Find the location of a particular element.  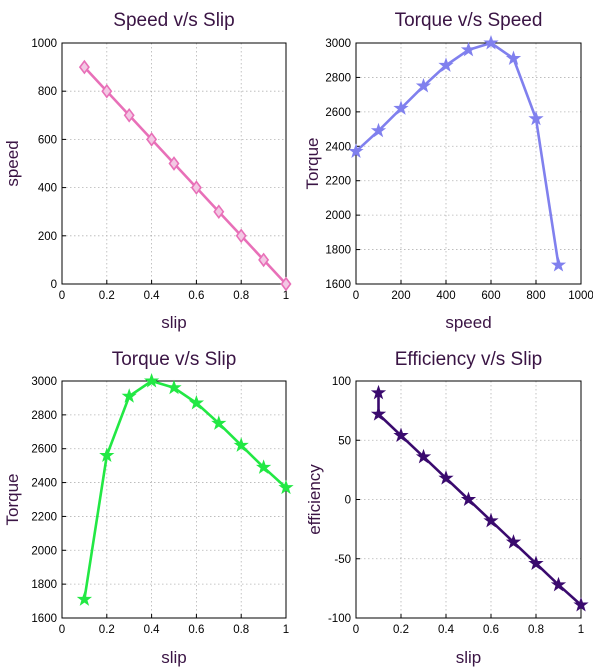

y-tick-label: 3000 is located at coordinates (338, 44).